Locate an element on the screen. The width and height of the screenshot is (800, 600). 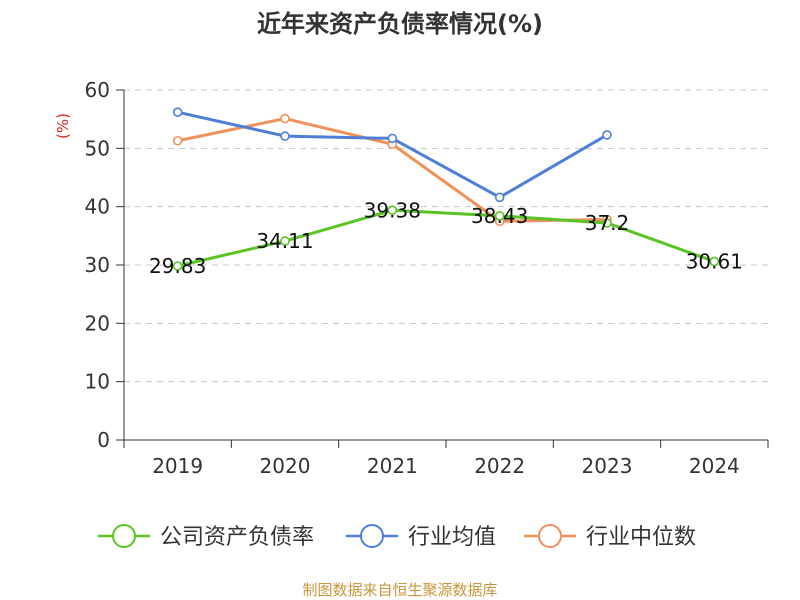
legend-item-2: 行业中位数 is located at coordinates (610, 537).